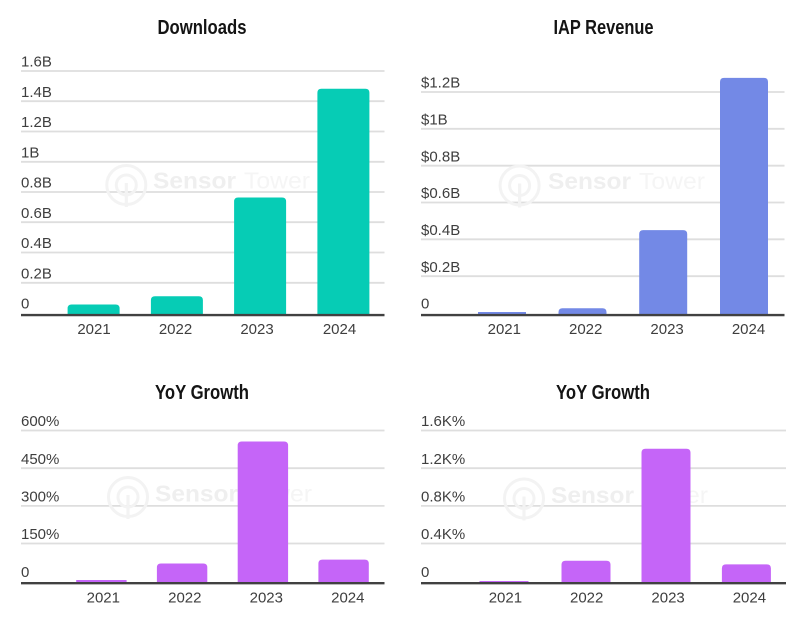  Describe the element at coordinates (36, 243) in the screenshot. I see `svg-text: 0.4B` at that location.